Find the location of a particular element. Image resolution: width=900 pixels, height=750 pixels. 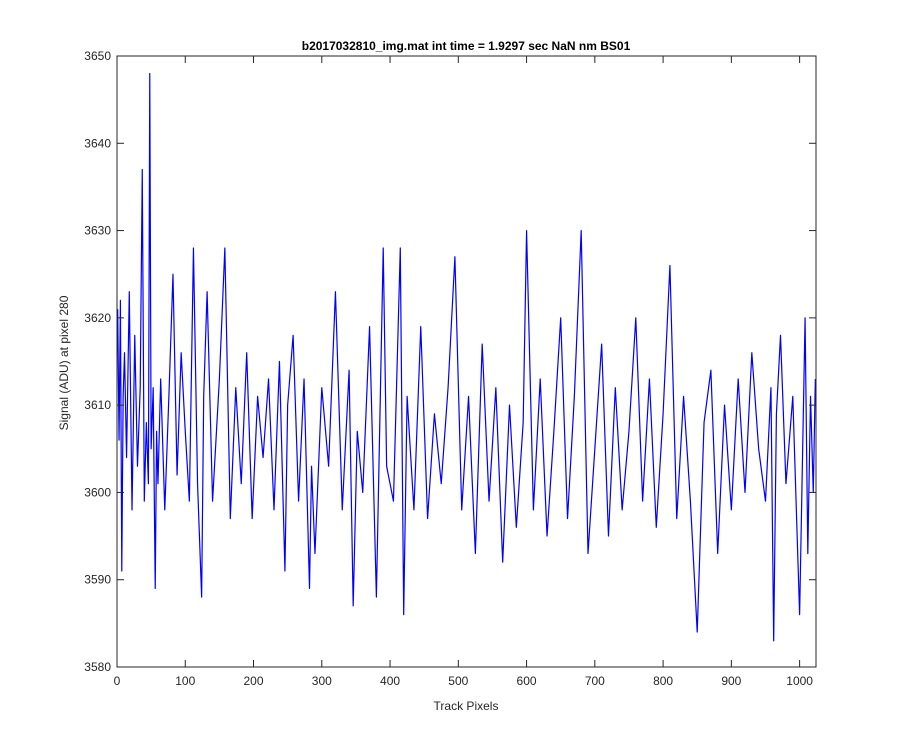

x-tick-label: 1000 is located at coordinates (799, 681).